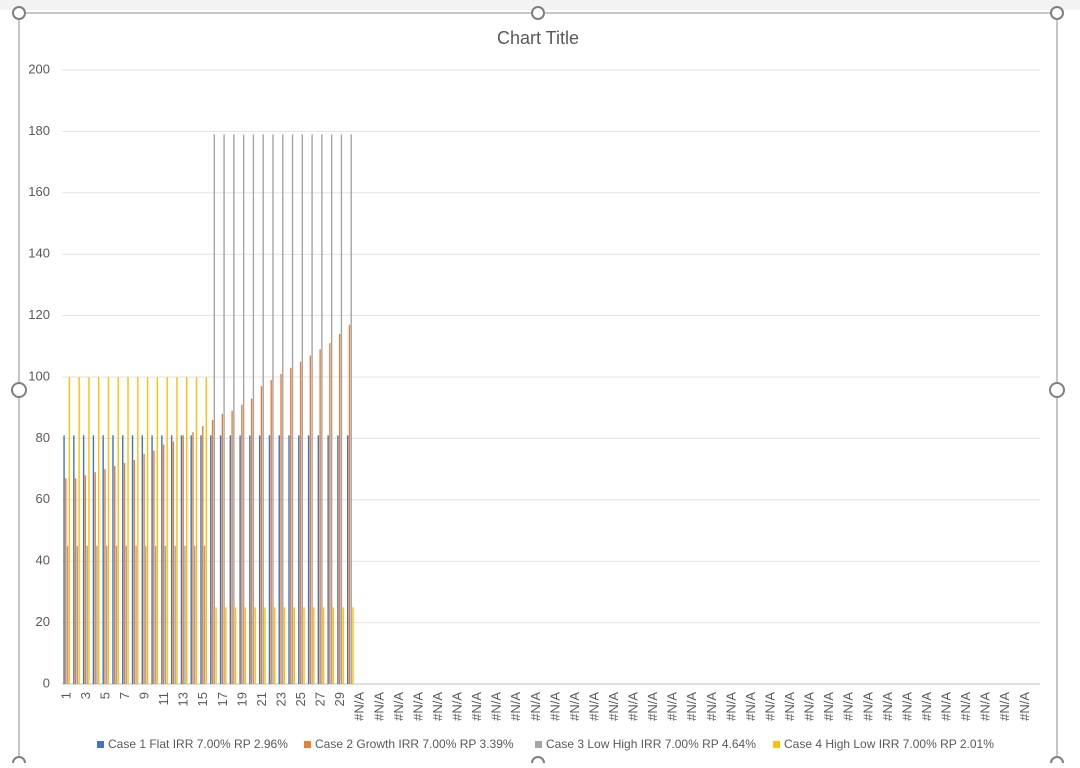  What do you see at coordinates (202, 699) in the screenshot?
I see `x-tick-label: 15` at bounding box center [202, 699].